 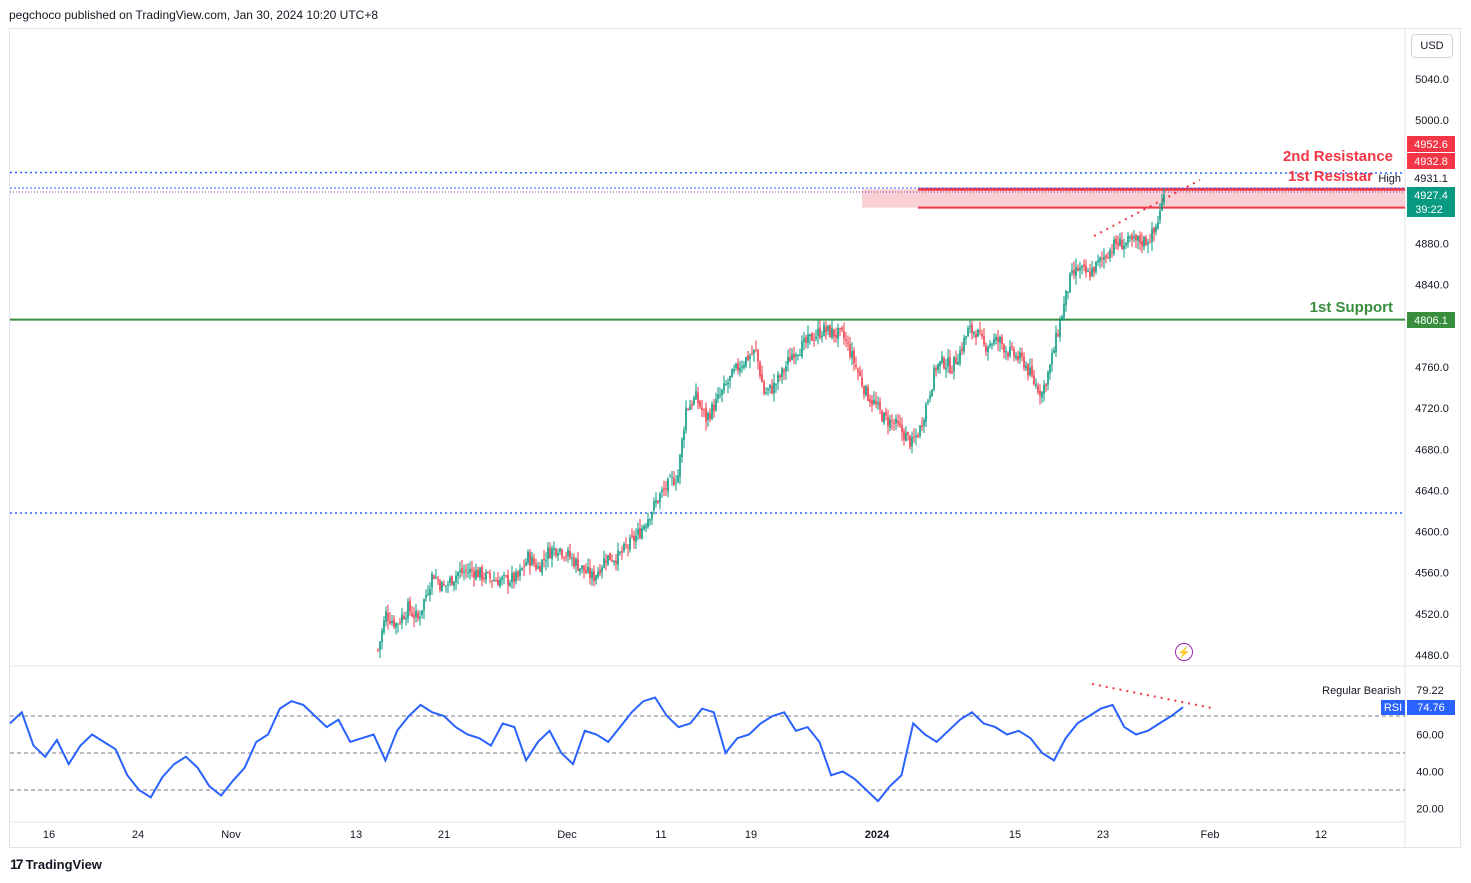 I want to click on rsi-divergence-label: Regular Bearish, so click(x=1361, y=691).